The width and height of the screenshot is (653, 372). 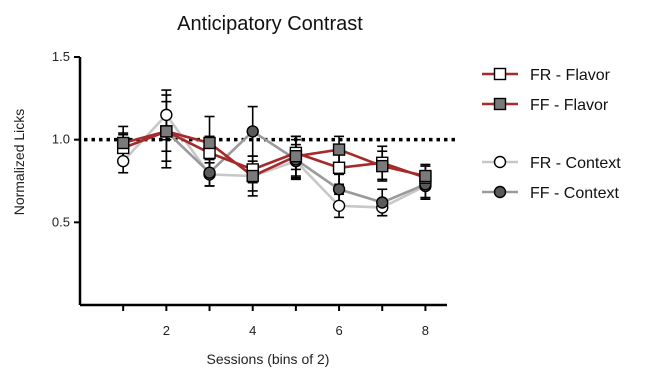 I want to click on x-tick-label: 4, so click(x=252, y=330).